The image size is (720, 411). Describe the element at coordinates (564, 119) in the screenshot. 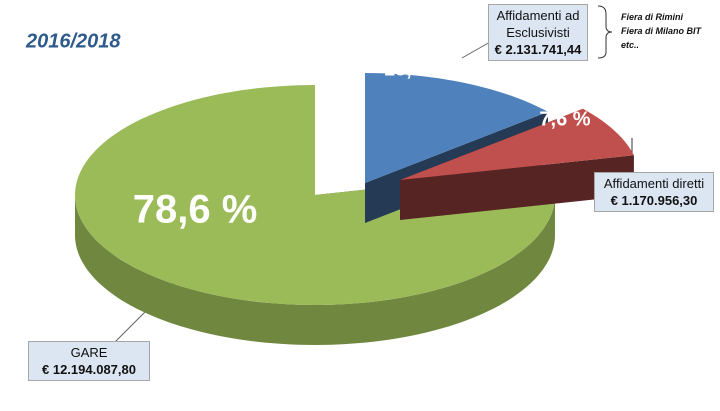

I see `value-label: 7,6 %` at that location.